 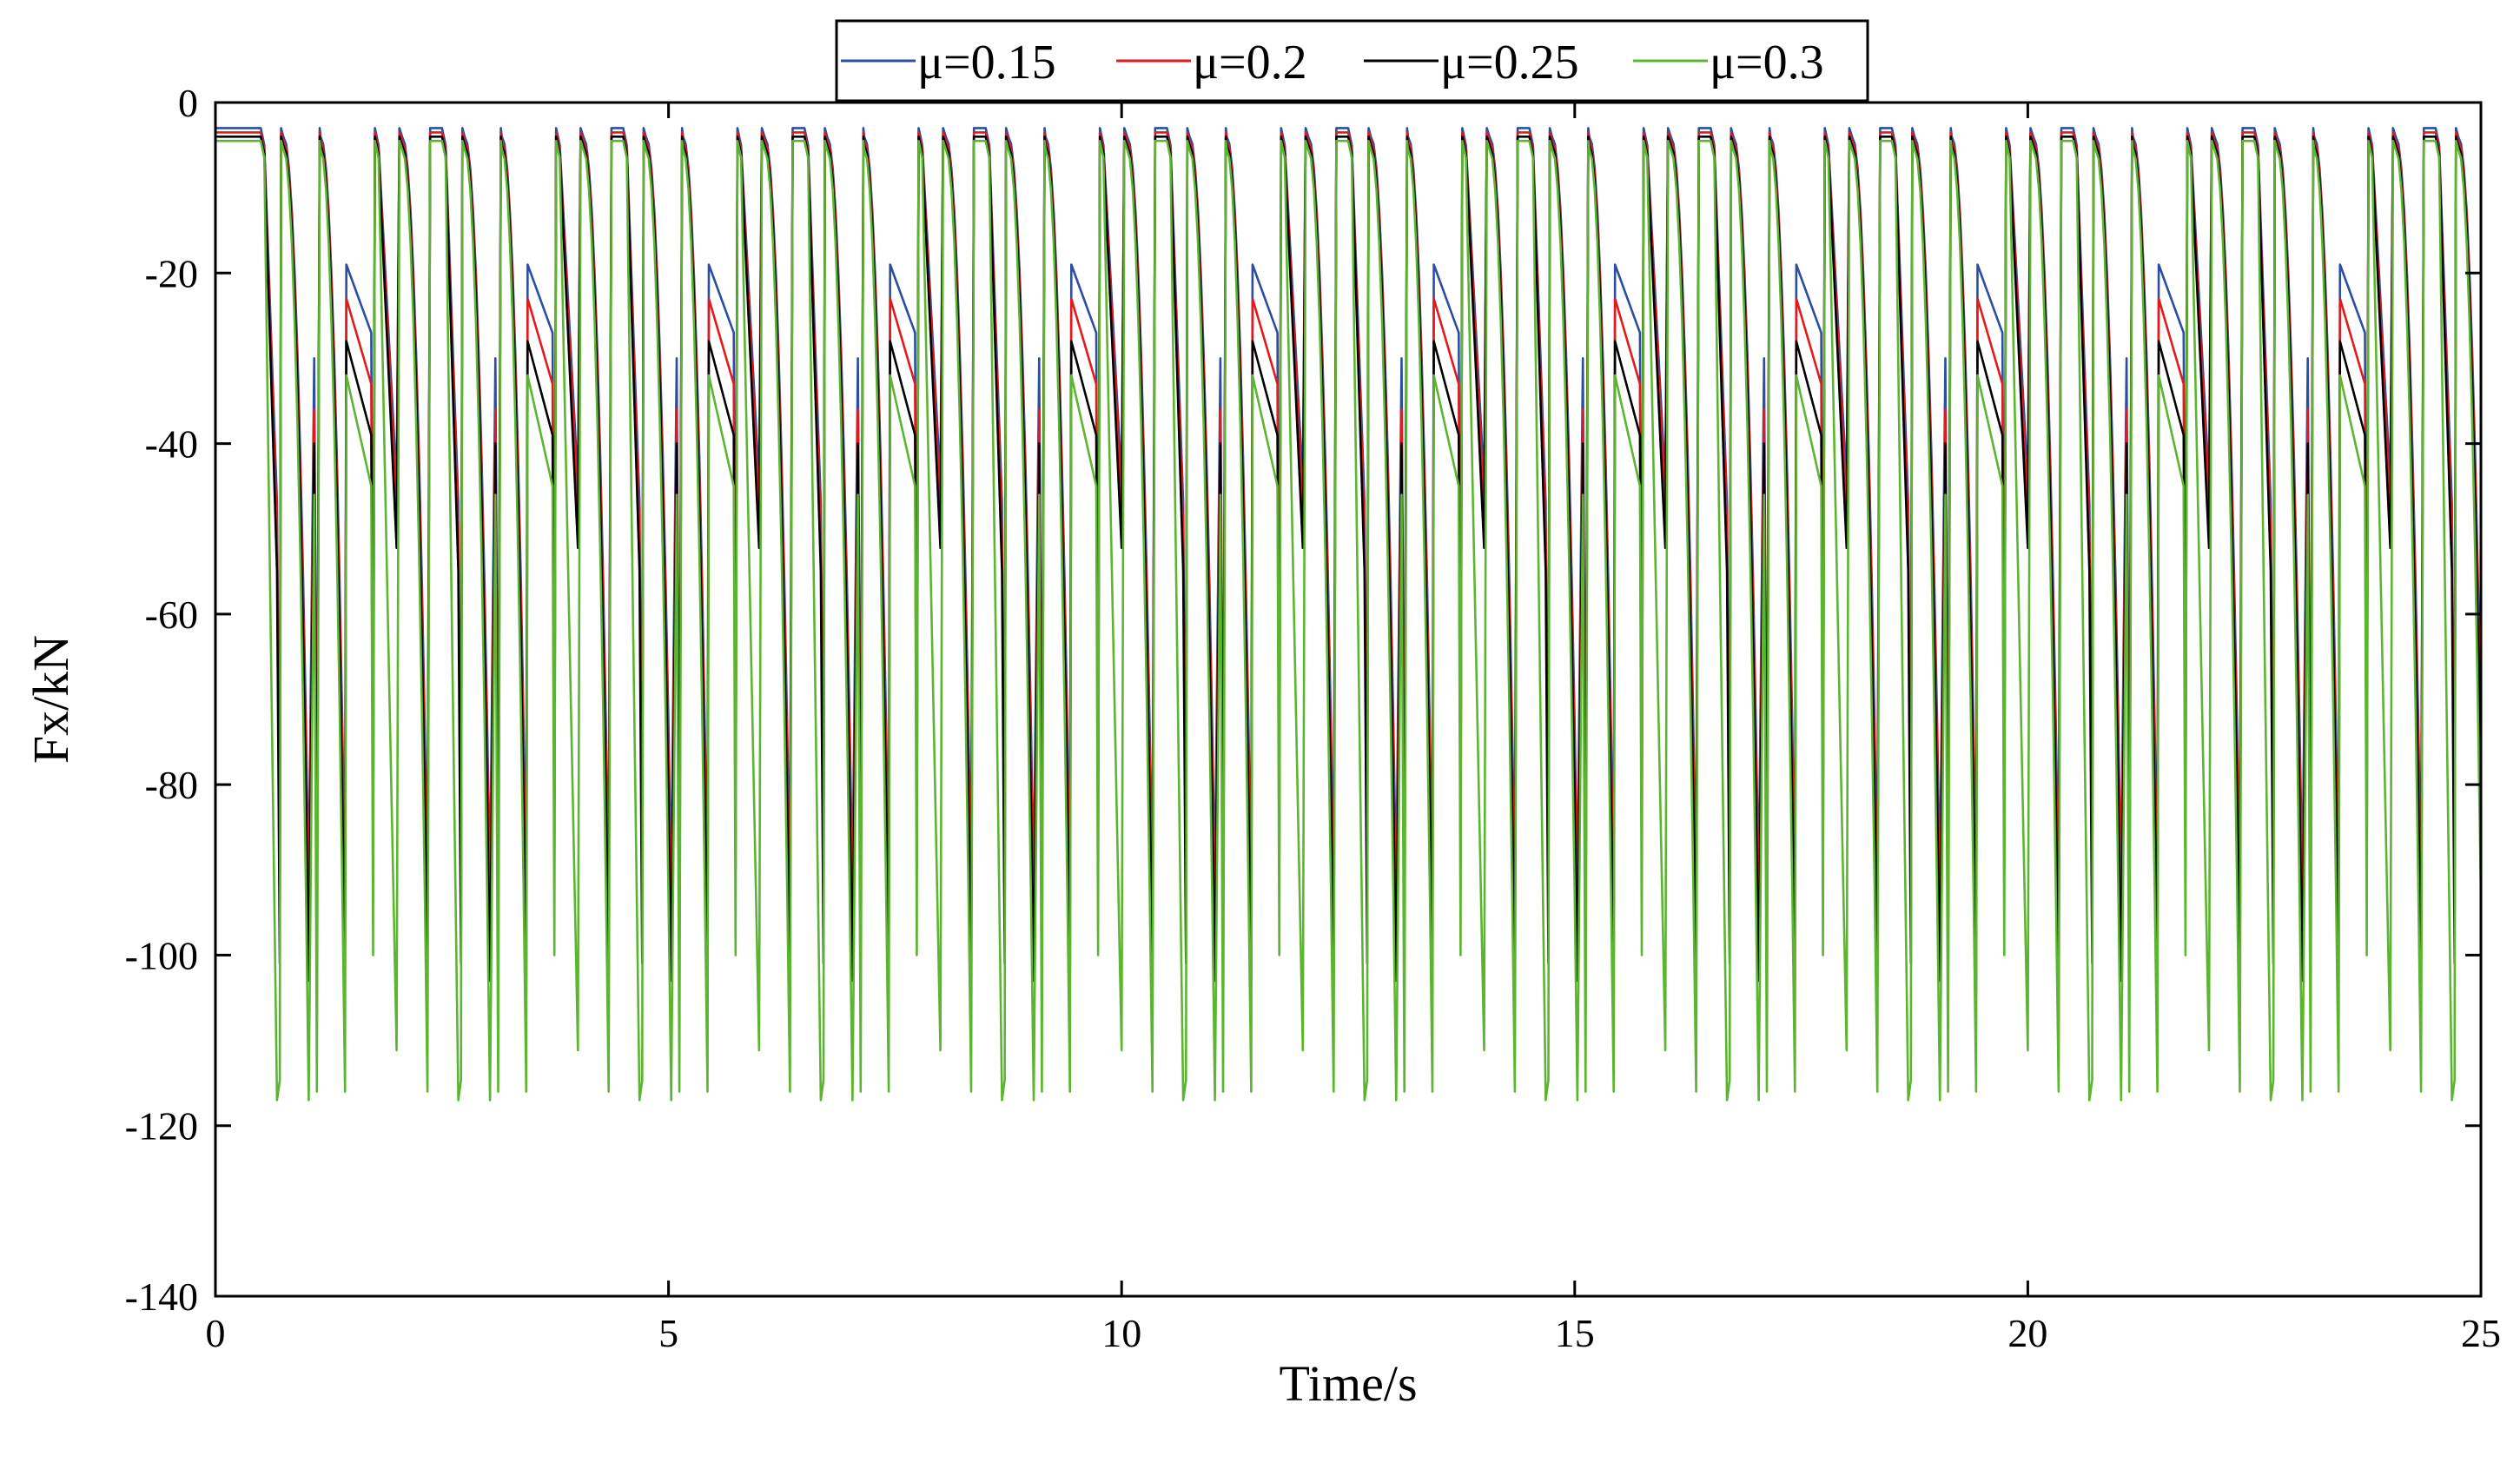 I want to click on x-tick-label: 15, so click(x=1575, y=1333).